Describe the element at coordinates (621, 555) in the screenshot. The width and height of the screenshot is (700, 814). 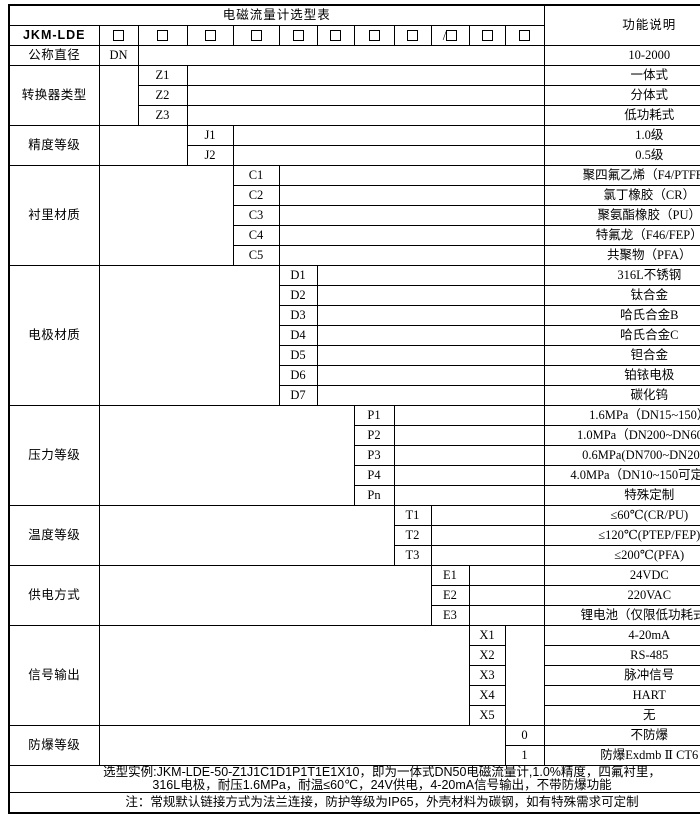
I see `desc-cell: ≤200℃(PFA)` at that location.